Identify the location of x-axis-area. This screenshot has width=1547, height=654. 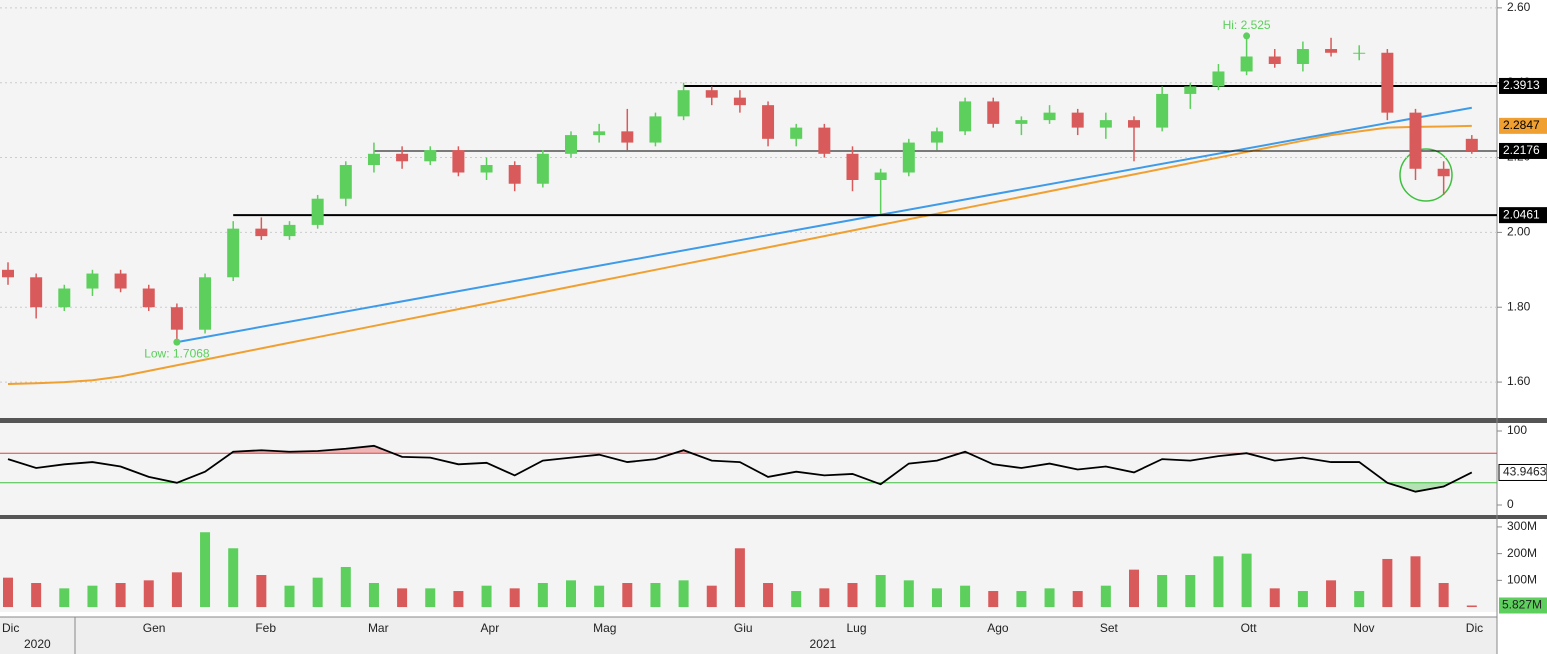
(748, 635).